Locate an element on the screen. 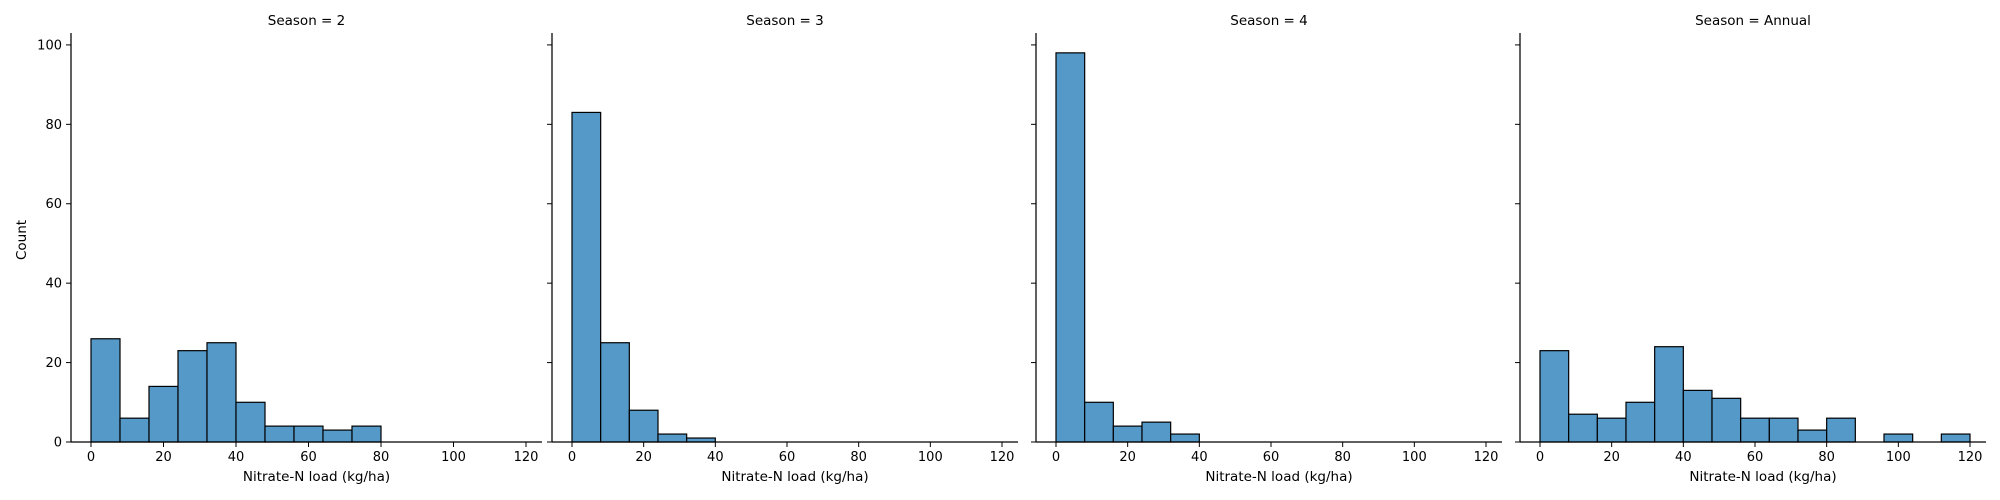  y-tick-label: 80 is located at coordinates (53, 125).